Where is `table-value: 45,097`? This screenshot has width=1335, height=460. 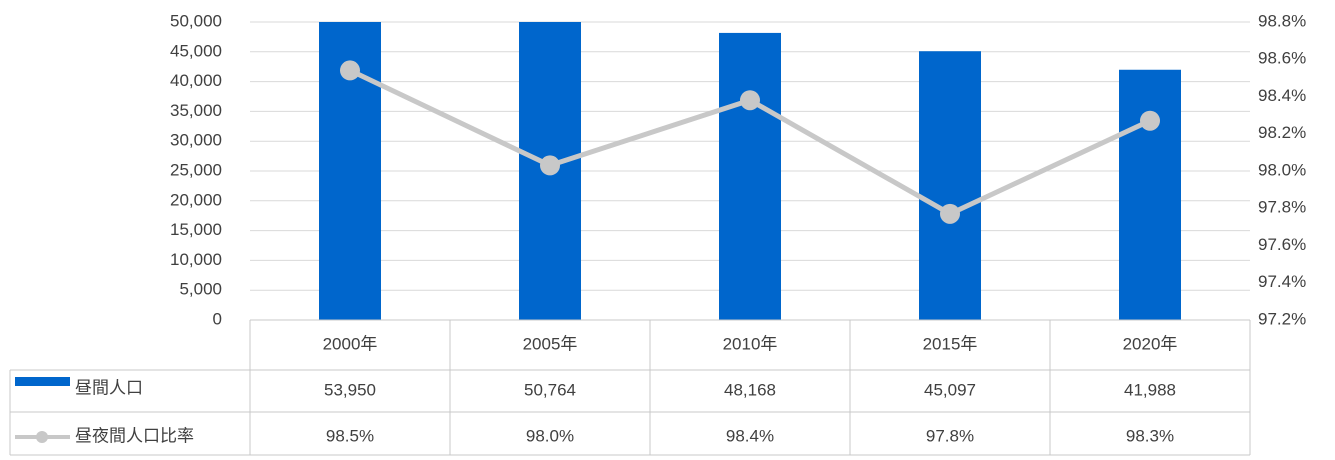
table-value: 45,097 is located at coordinates (950, 389).